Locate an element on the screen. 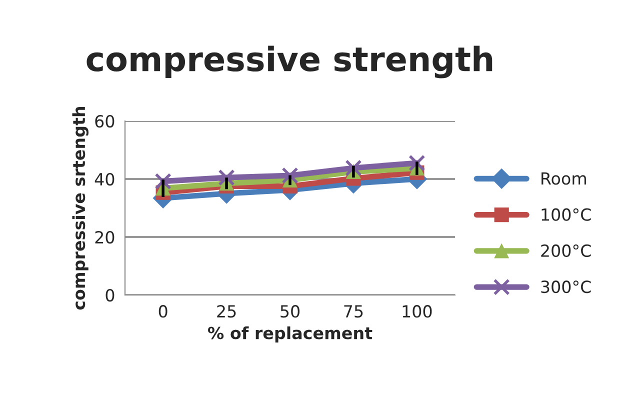 The width and height of the screenshot is (633, 412). y-tick-label: 40 is located at coordinates (104, 179).